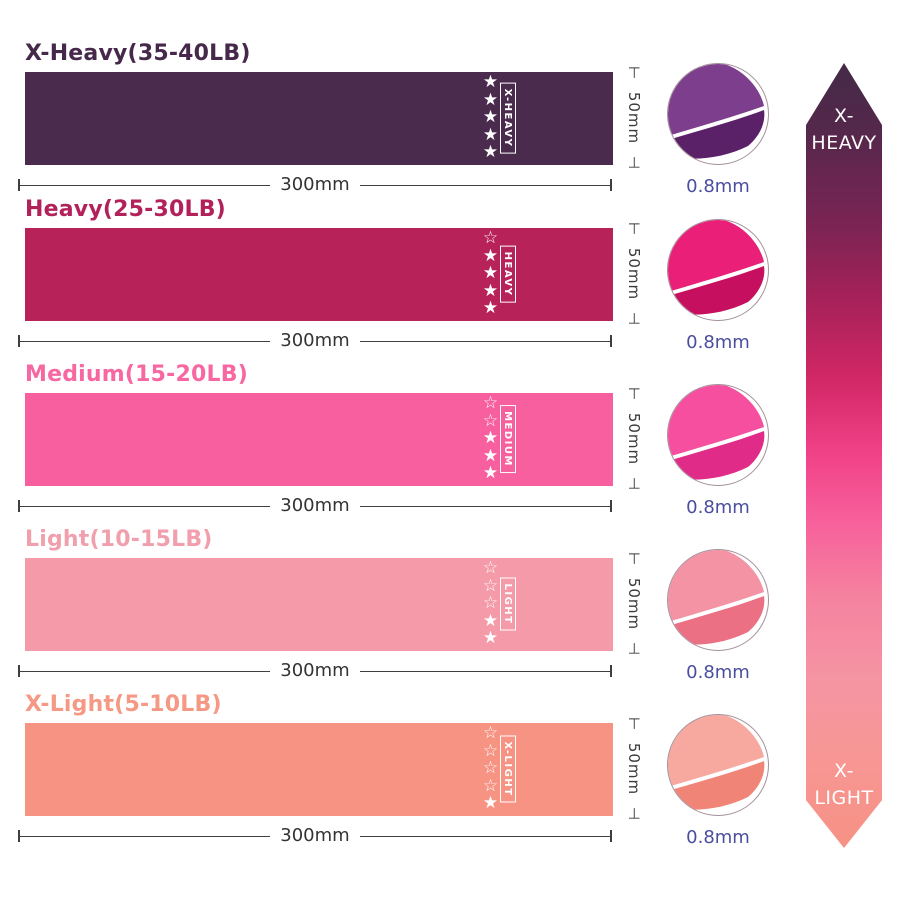  I want to click on band-label-text: HEAVY, so click(508, 274).